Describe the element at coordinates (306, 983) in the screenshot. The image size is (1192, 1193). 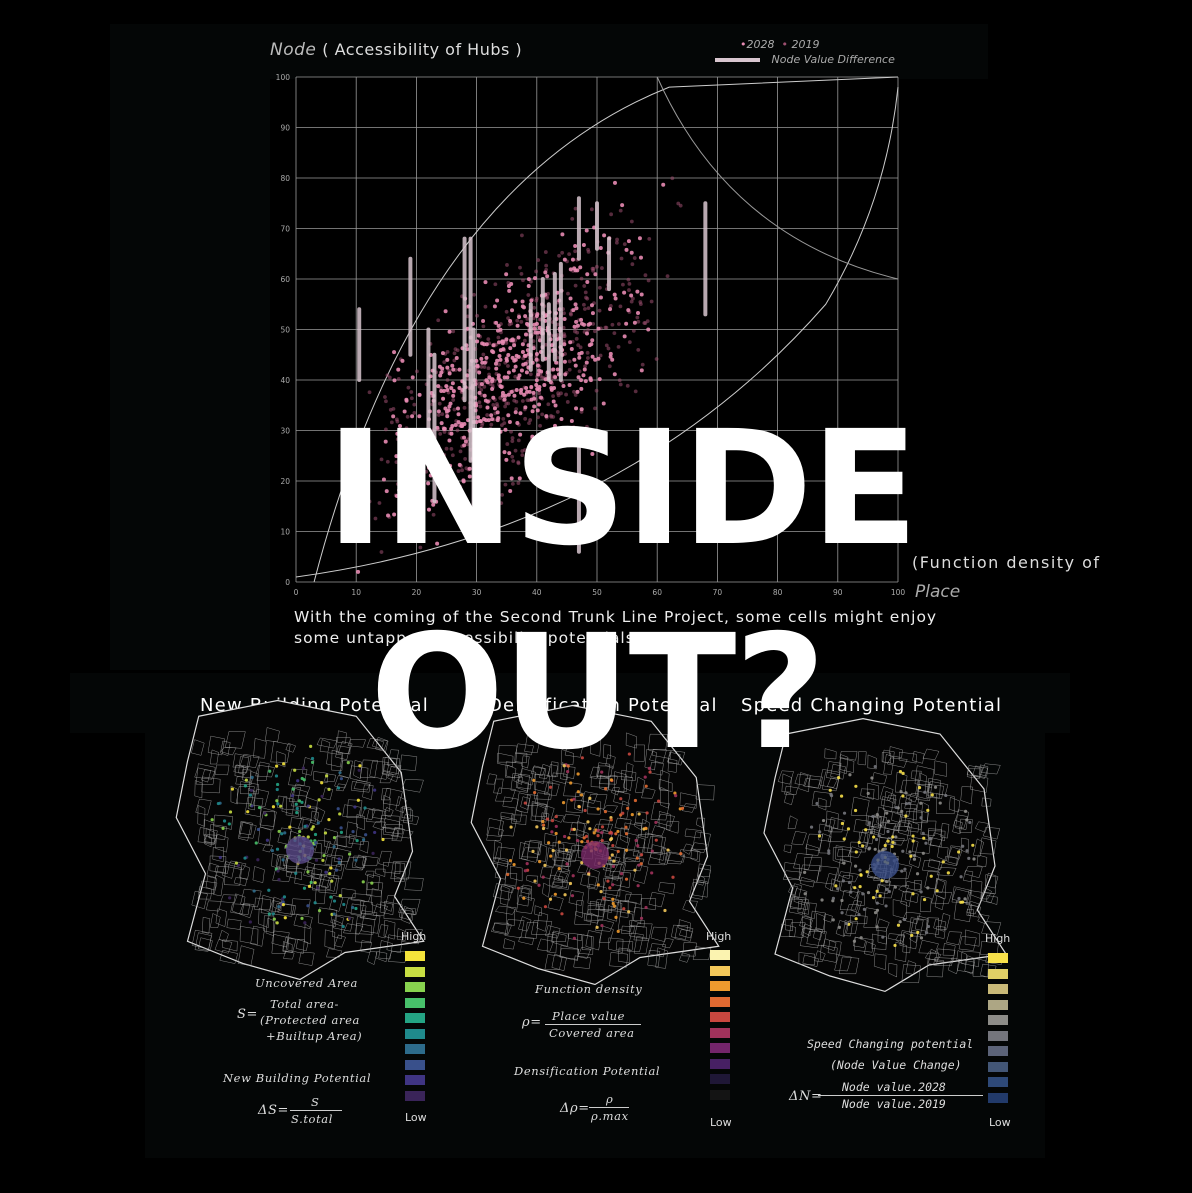
I see `map1-f1-label: Uncovered Area` at that location.